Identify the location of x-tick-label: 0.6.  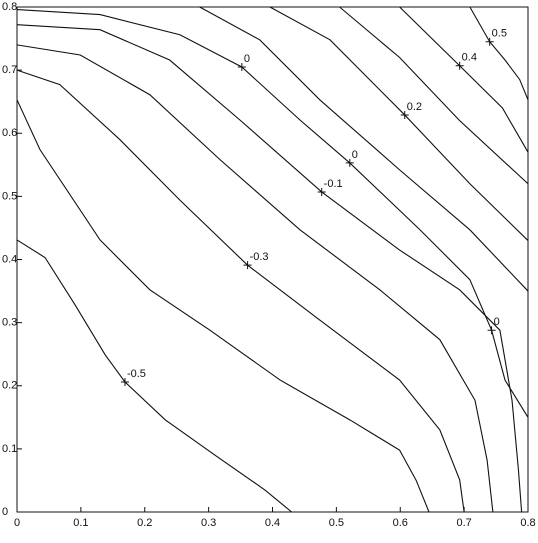
(400, 523).